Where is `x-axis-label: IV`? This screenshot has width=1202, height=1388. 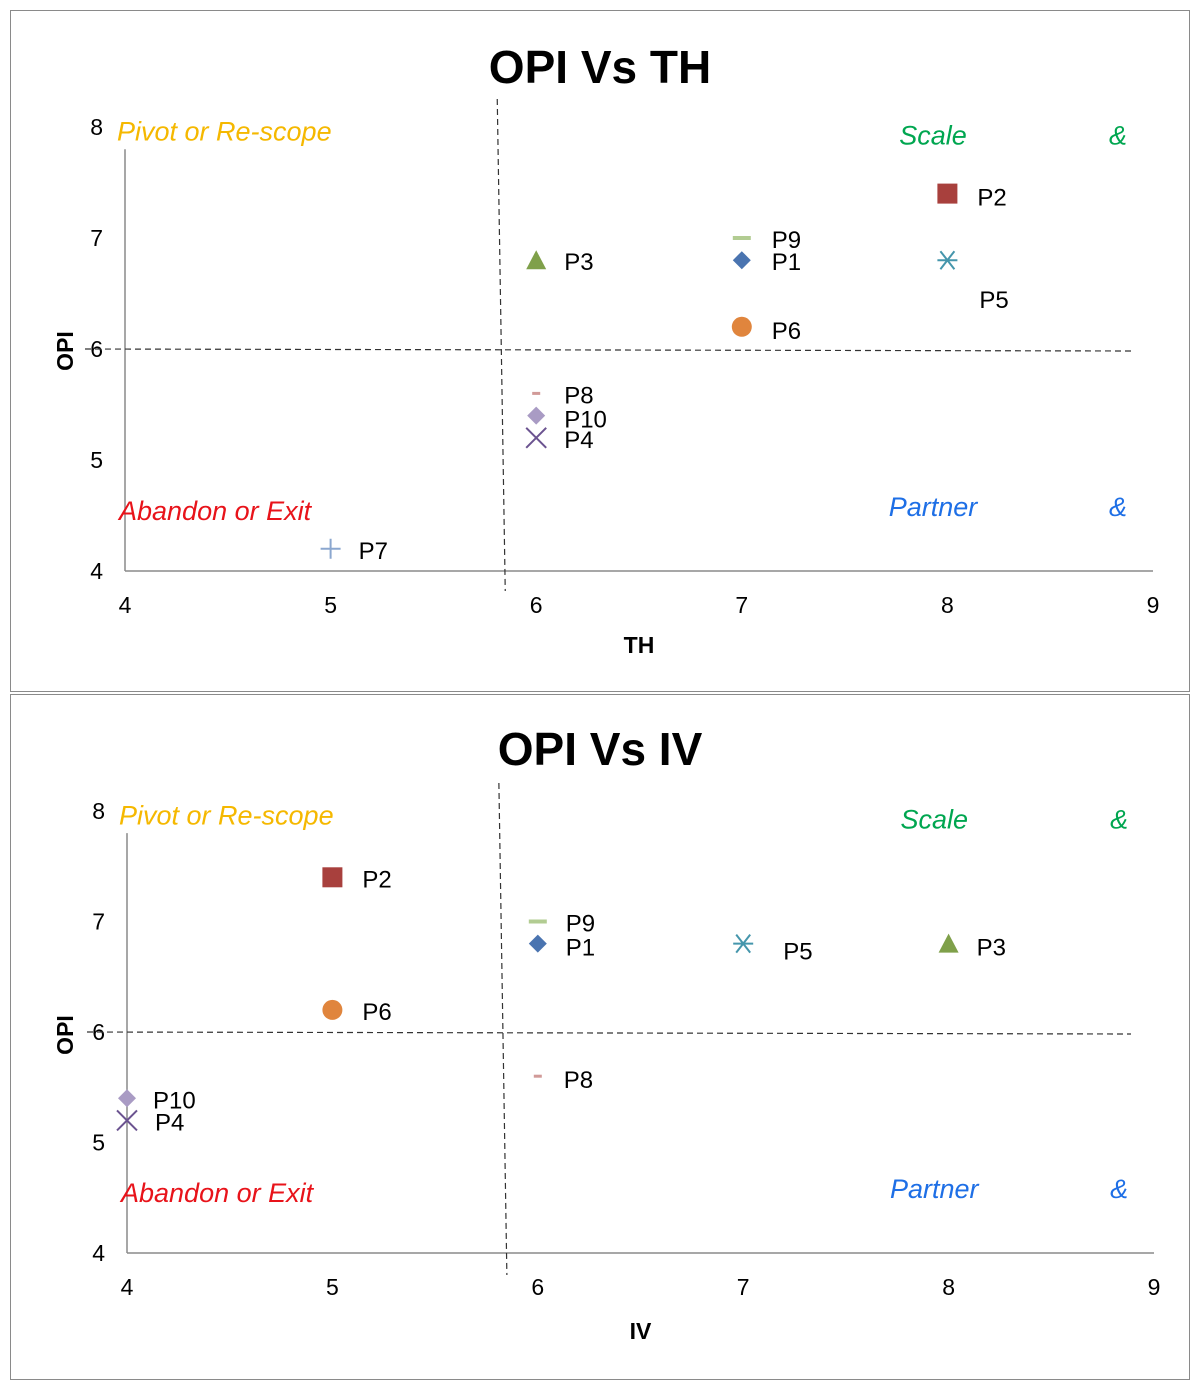
x-axis-label: IV is located at coordinates (641, 1331).